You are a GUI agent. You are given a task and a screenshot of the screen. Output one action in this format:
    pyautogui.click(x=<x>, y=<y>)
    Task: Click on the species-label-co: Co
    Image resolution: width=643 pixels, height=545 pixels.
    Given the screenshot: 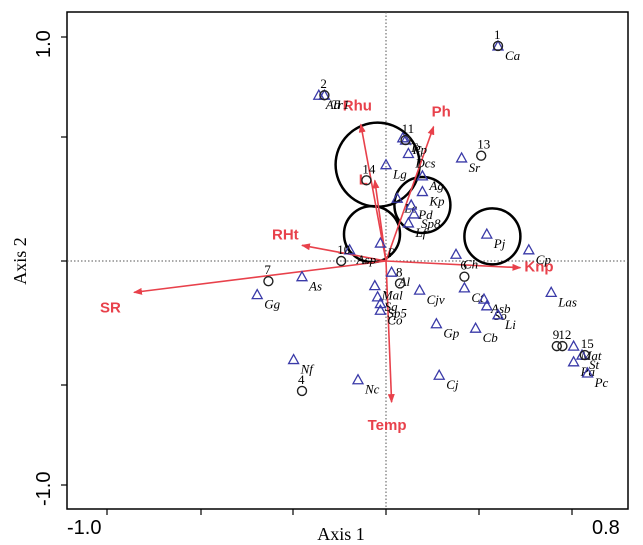 What is the action you would take?
    pyautogui.click(x=395, y=319)
    